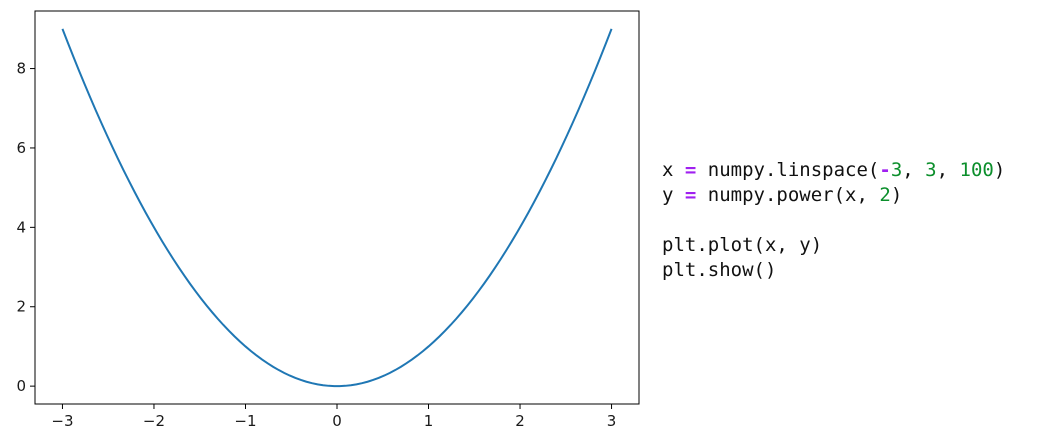 The height and width of the screenshot is (436, 1048). I want to click on x-axis-ticks: −3 −2 −1 0 1 2 3, so click(333, 417).